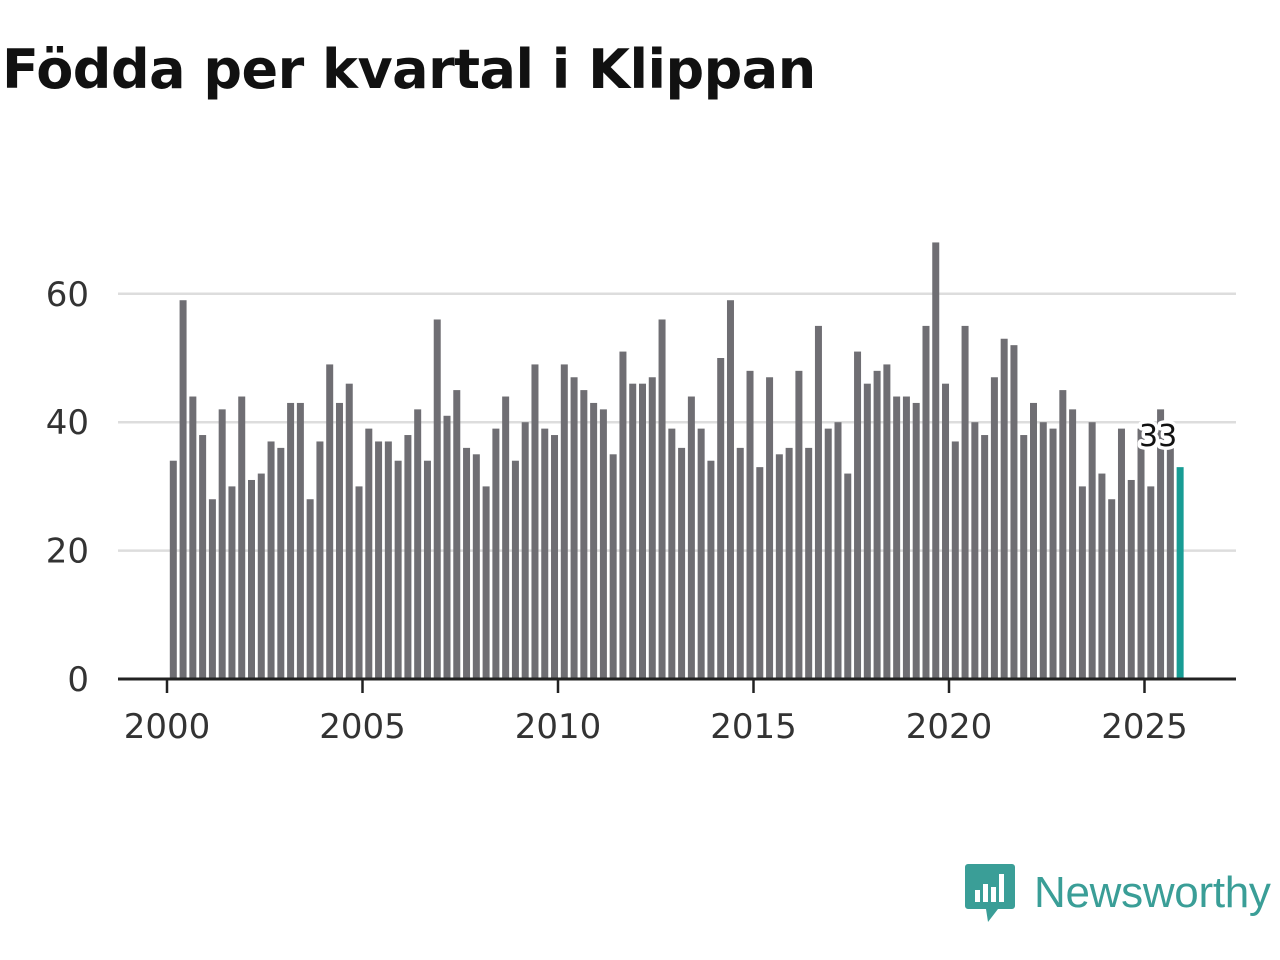 This screenshot has width=1280, height=960. What do you see at coordinates (545, 553) in the screenshot?
I see `bar-2009-q3` at bounding box center [545, 553].